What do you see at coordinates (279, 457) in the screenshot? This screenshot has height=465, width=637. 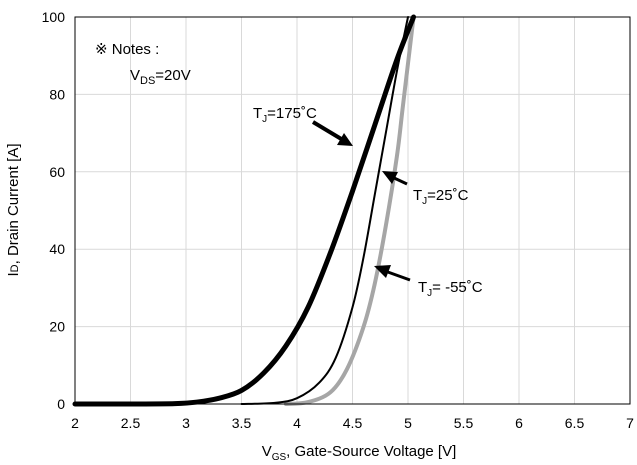 I see `x-axis-label-sub: GS` at bounding box center [279, 457].